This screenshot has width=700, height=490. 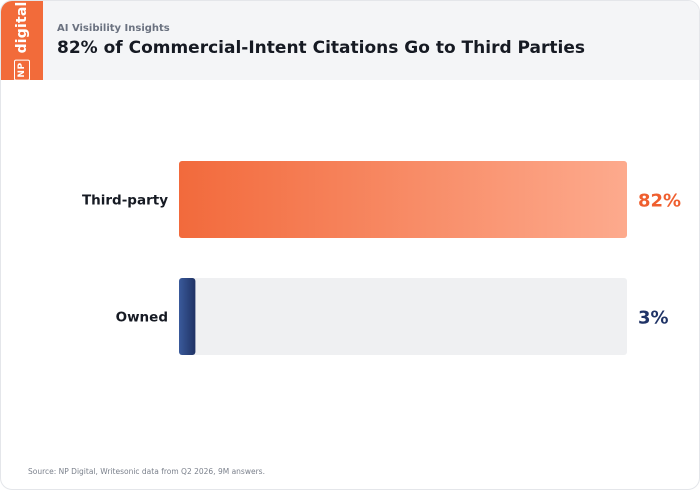 What do you see at coordinates (125, 201) in the screenshot?
I see `category-label-third-party: Third-party` at bounding box center [125, 201].